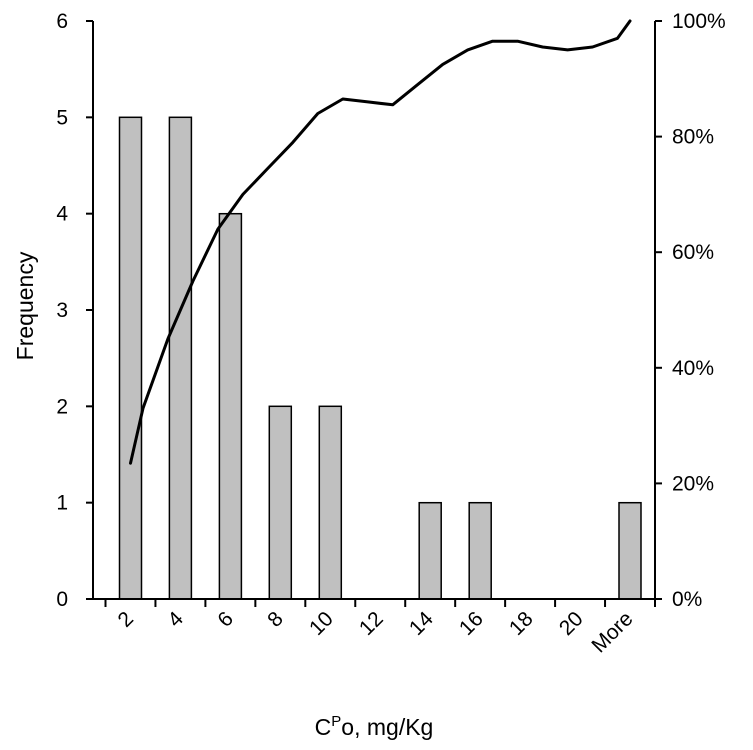 Image resolution: width=753 pixels, height=750 pixels. Describe the element at coordinates (62, 599) in the screenshot. I see `y-tick-label: 0` at that location.